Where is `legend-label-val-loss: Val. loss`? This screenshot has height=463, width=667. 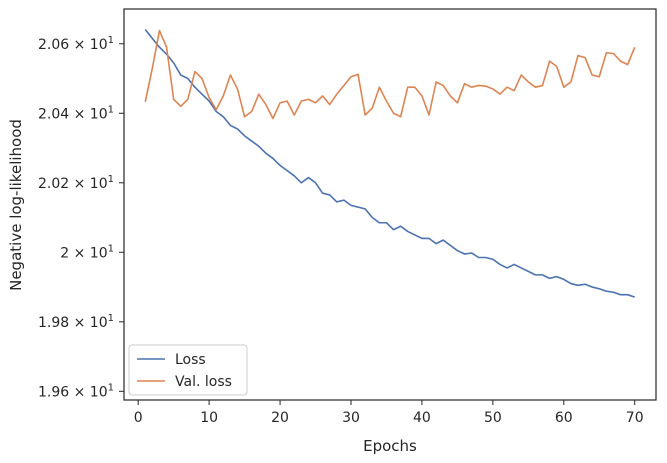 legend-label-val-loss: Val. loss is located at coordinates (203, 382).